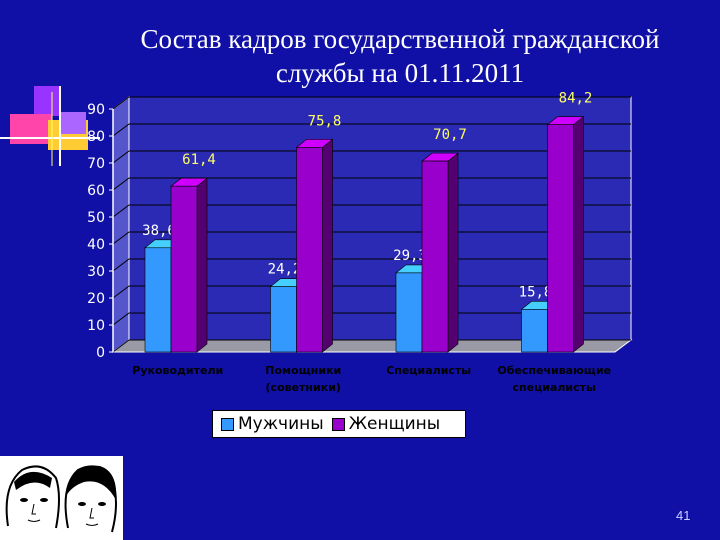 The height and width of the screenshot is (540, 720). I want to click on y-tick-label: 30, so click(96, 272).